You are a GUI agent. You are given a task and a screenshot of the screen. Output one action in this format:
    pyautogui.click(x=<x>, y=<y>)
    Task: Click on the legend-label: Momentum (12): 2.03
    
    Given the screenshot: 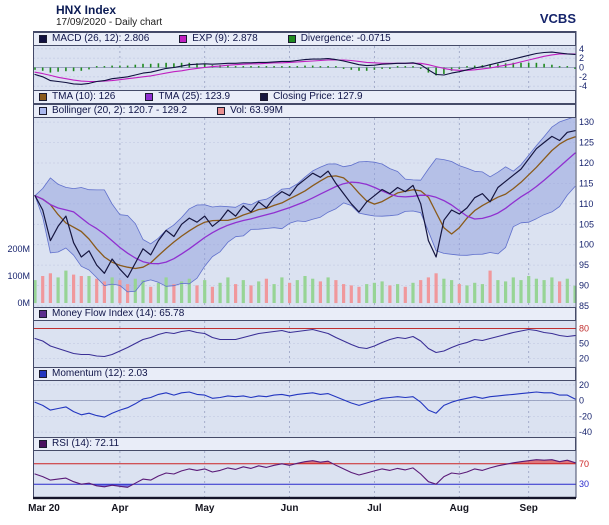 What is the action you would take?
    pyautogui.click(x=100, y=373)
    